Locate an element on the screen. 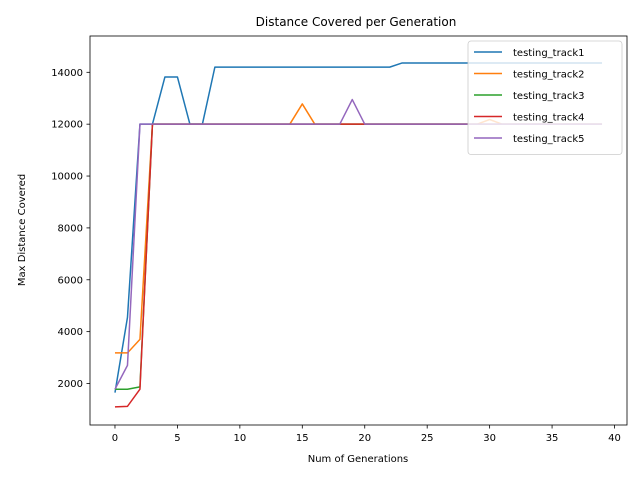 The height and width of the screenshot is (485, 640). legend-label-1: testing_track1 is located at coordinates (548, 53).